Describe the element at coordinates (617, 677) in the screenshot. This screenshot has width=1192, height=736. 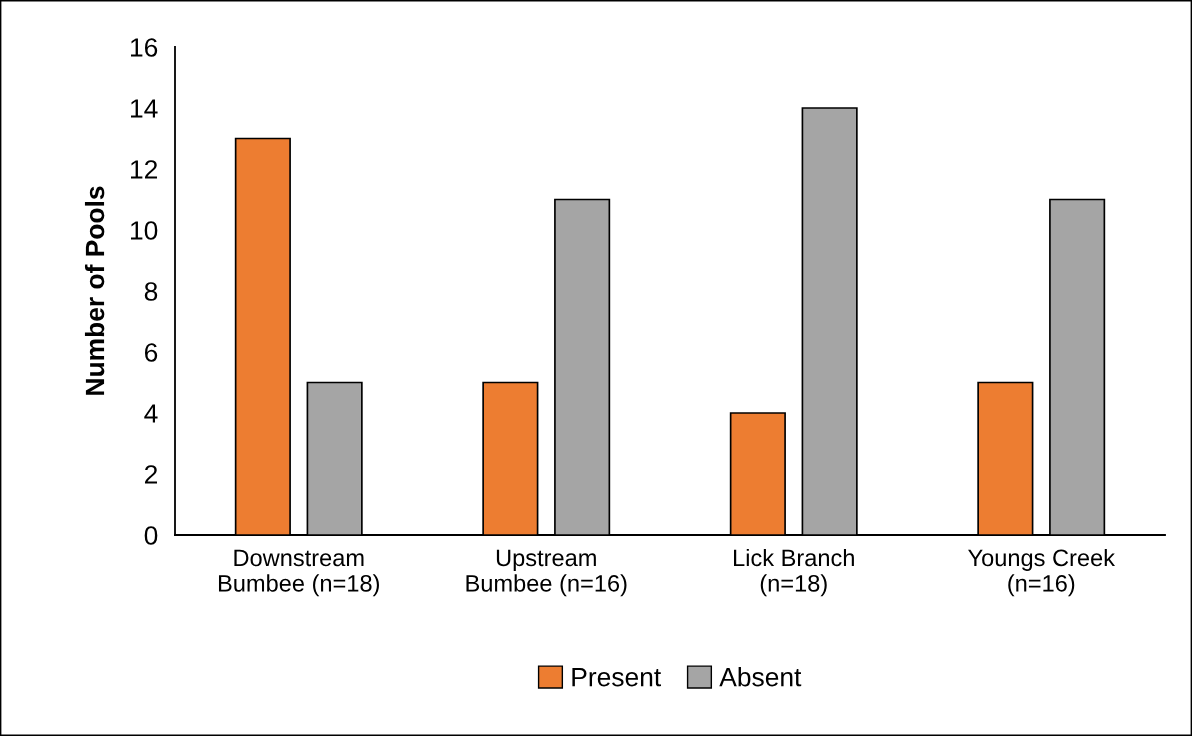
I see `legend-label: Present` at that location.